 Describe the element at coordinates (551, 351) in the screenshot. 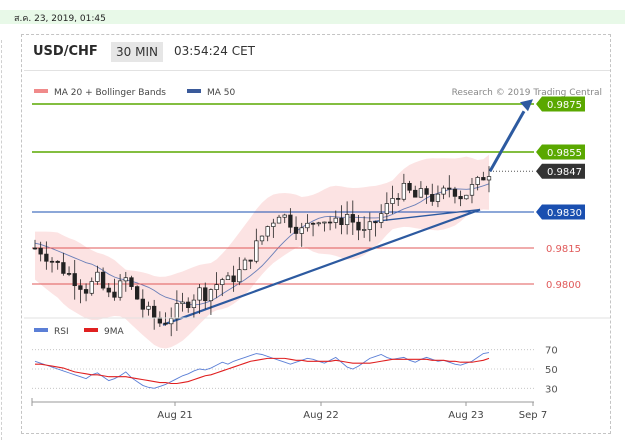

I see `rsi-tick-70: 70` at that location.